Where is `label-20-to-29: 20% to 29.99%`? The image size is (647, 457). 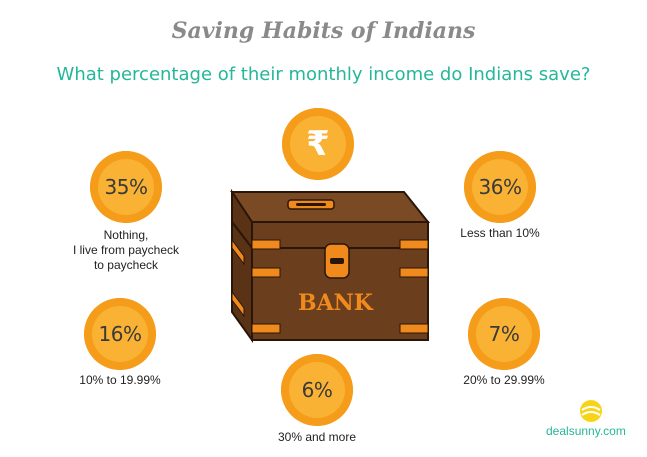 label-20-to-29: 20% to 29.99% is located at coordinates (504, 380).